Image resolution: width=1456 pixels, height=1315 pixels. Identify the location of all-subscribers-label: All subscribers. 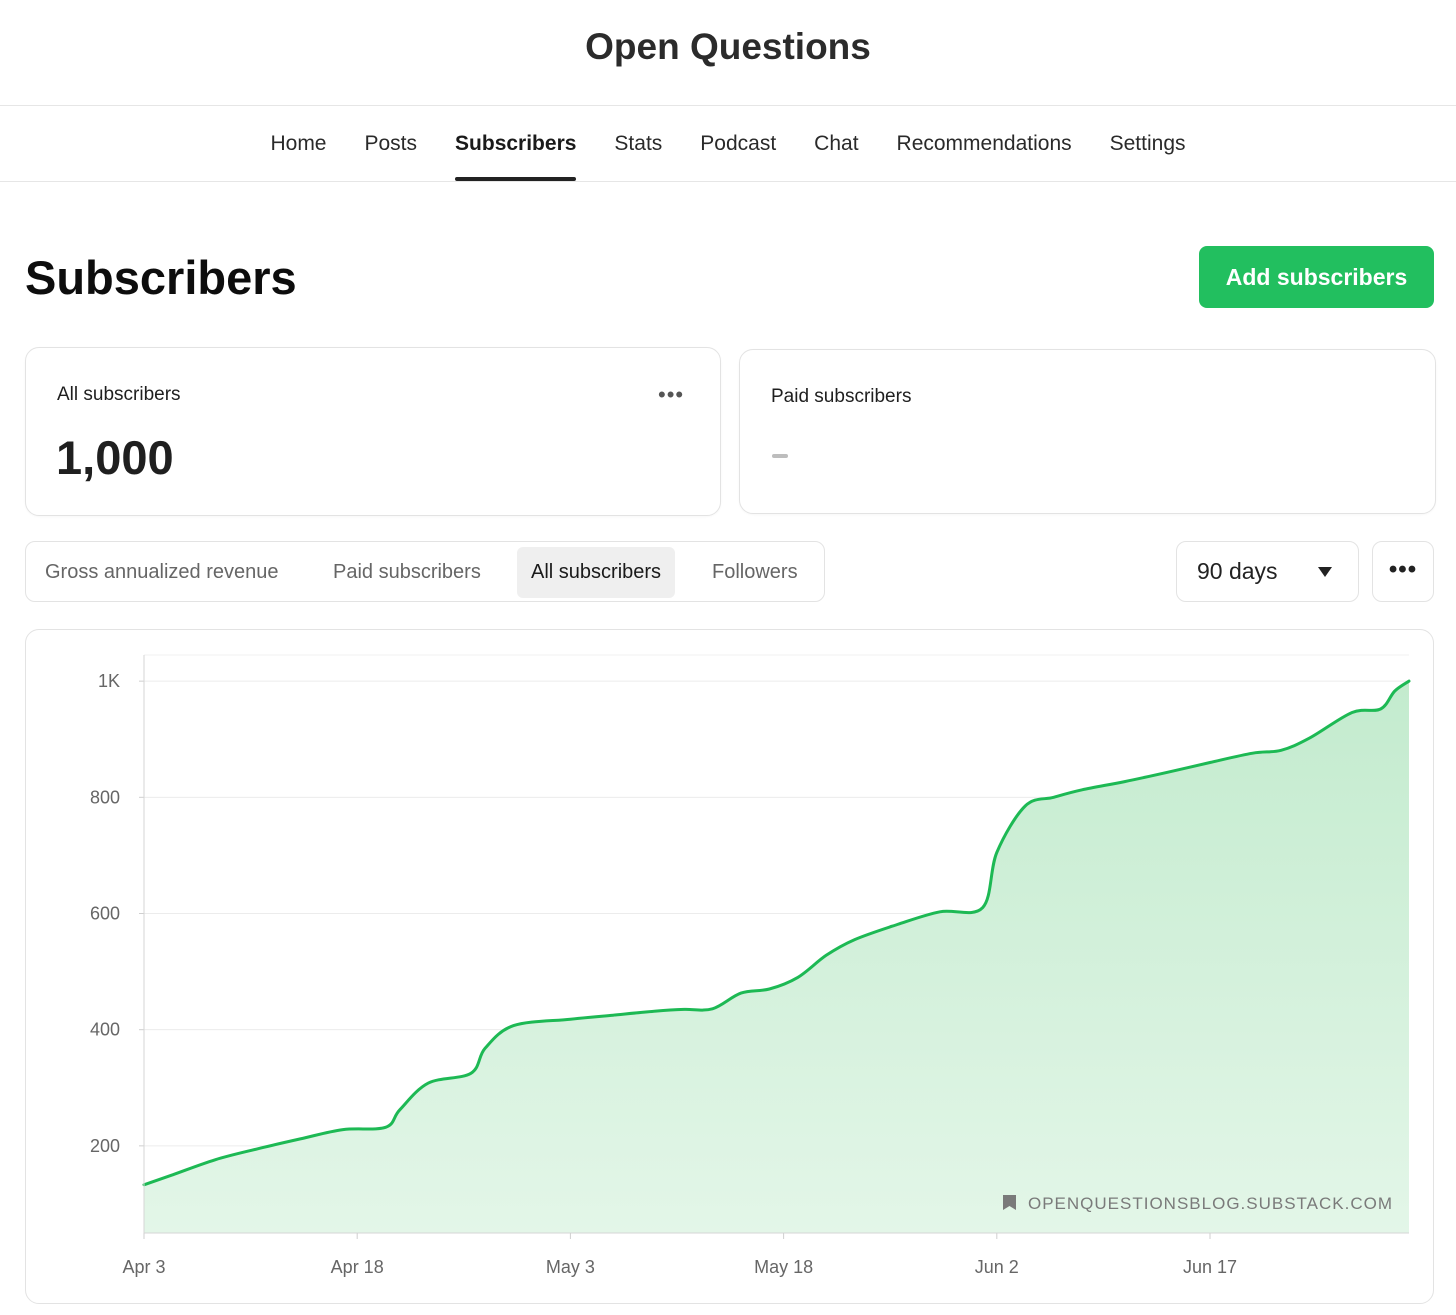
(119, 394).